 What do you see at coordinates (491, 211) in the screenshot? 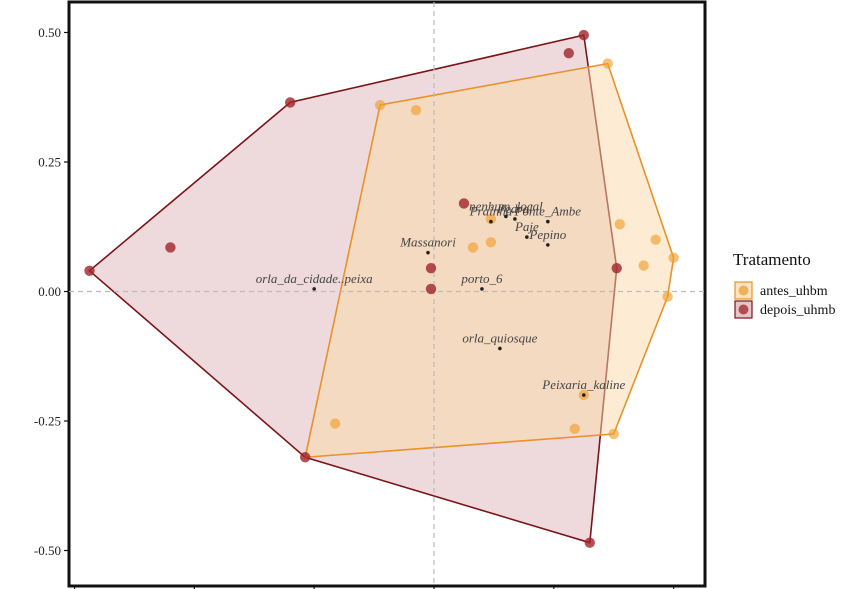
I see `site-label-prainha: Prainha` at bounding box center [491, 211].